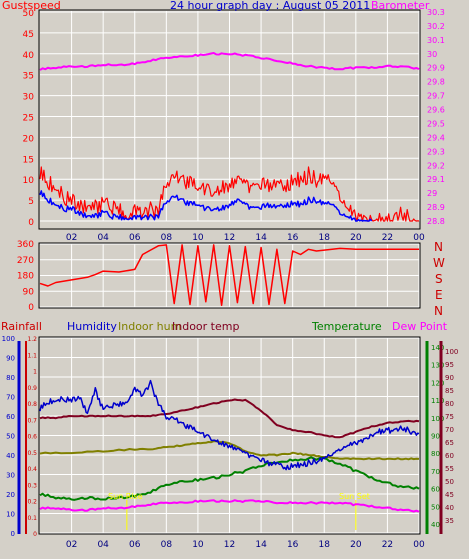 The image size is (469, 559). What do you see at coordinates (29, 139) in the screenshot?
I see `left-tick-label: 20` at bounding box center [29, 139].